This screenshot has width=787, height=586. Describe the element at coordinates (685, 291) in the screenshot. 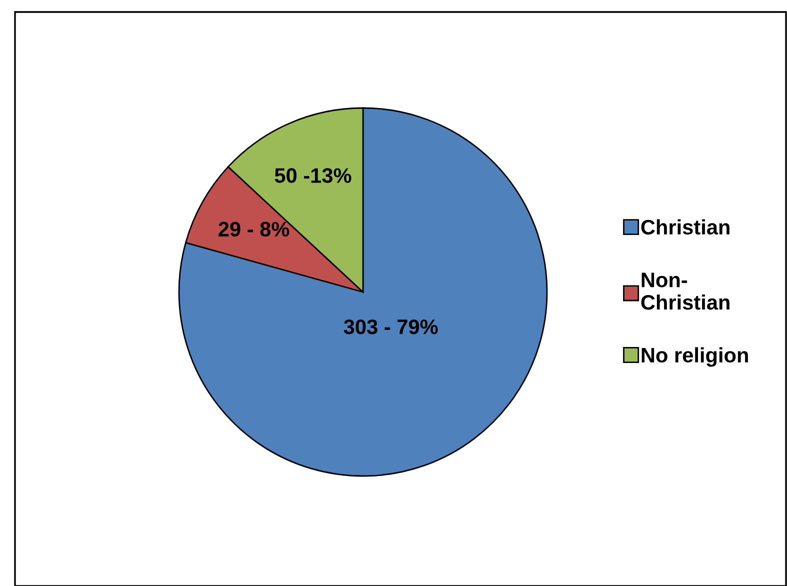

I see `legend-label: Non-Christian` at that location.